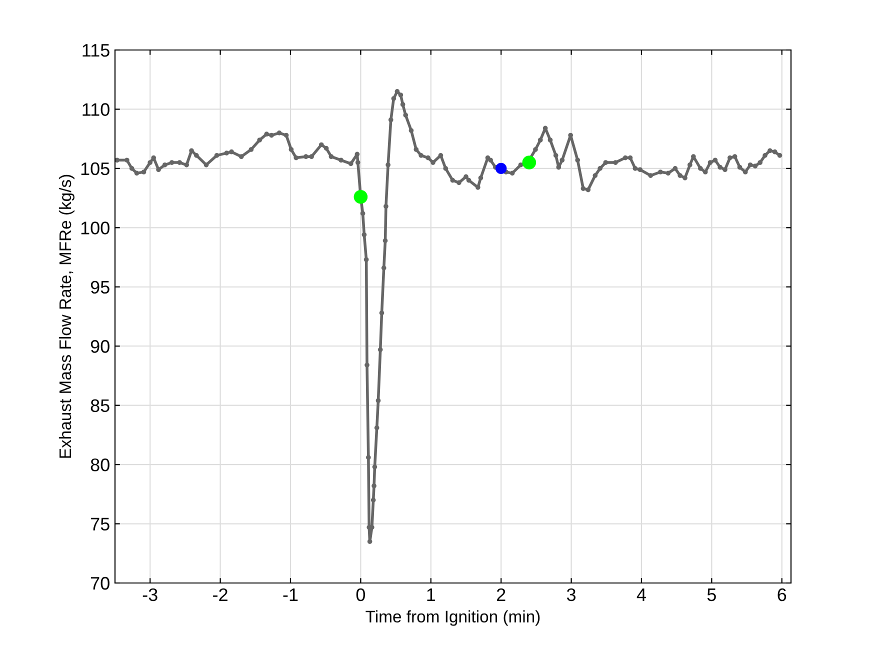 Image resolution: width=875 pixels, height=656 pixels. What do you see at coordinates (100, 287) in the screenshot?
I see `y-tick-label: 95` at bounding box center [100, 287].